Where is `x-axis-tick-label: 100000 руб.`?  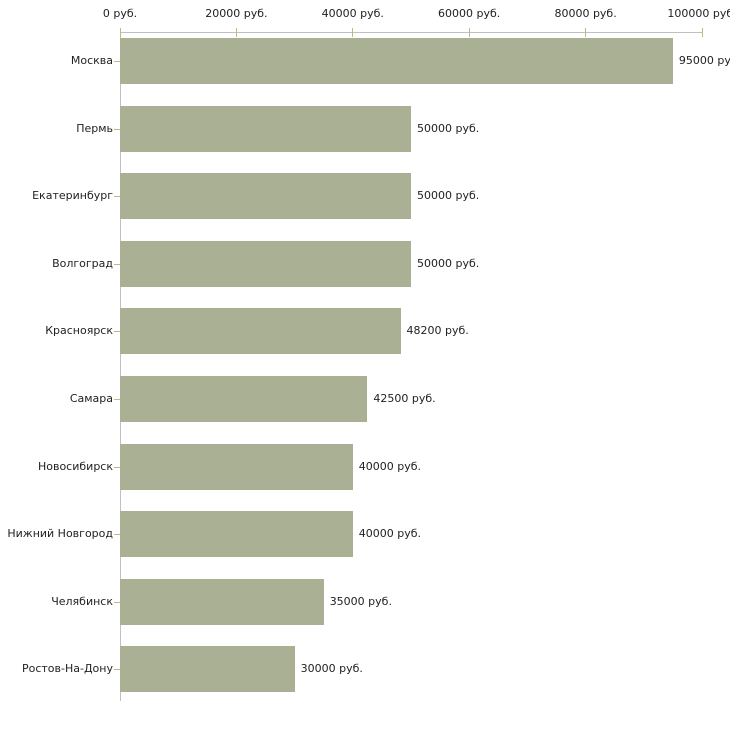 x-axis-tick-label: 100000 руб. is located at coordinates (698, 13).